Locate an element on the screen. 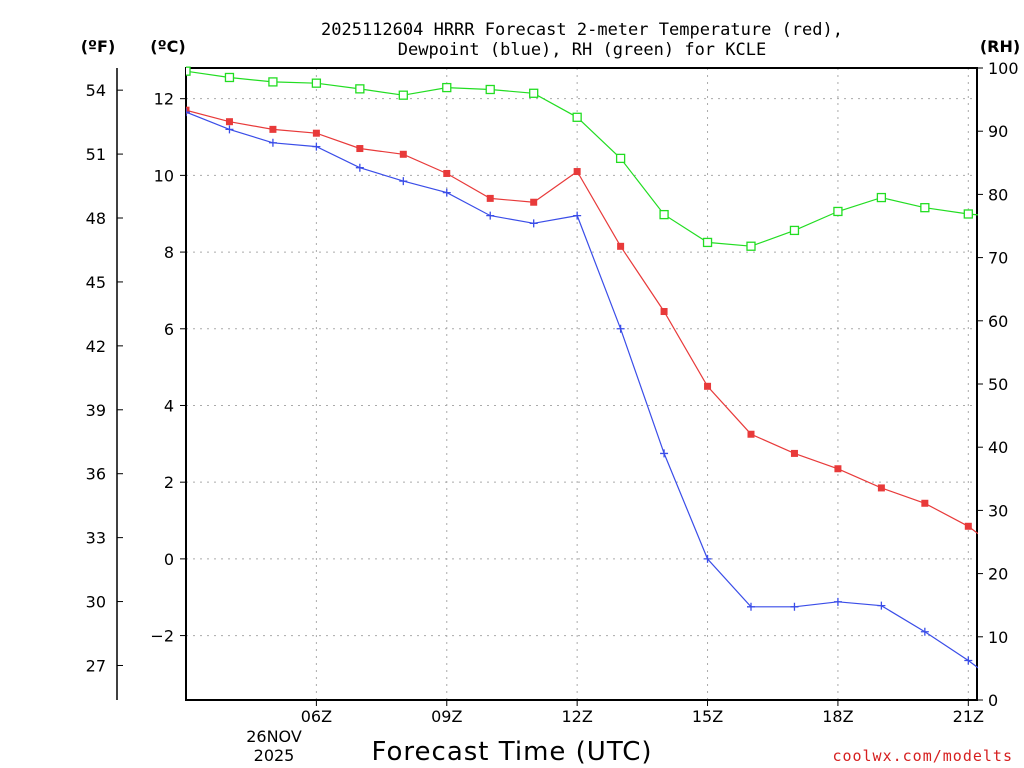  celsius-tick-label: 10 is located at coordinates (164, 175).